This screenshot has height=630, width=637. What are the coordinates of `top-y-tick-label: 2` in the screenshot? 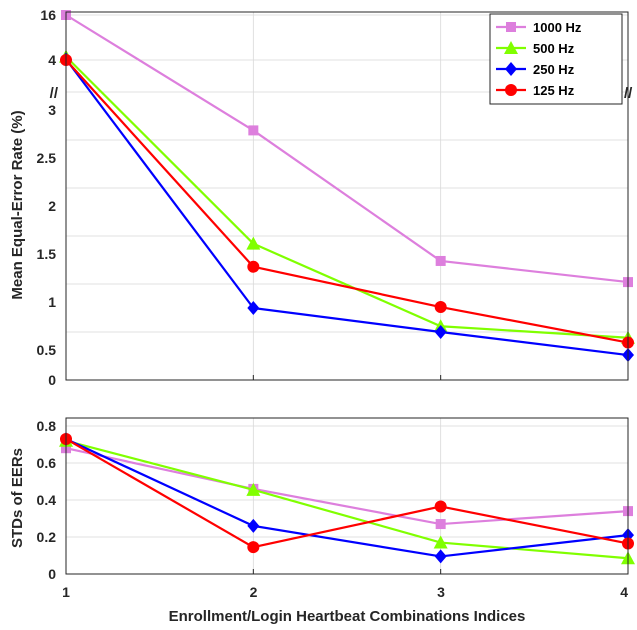 It's located at (52, 206).